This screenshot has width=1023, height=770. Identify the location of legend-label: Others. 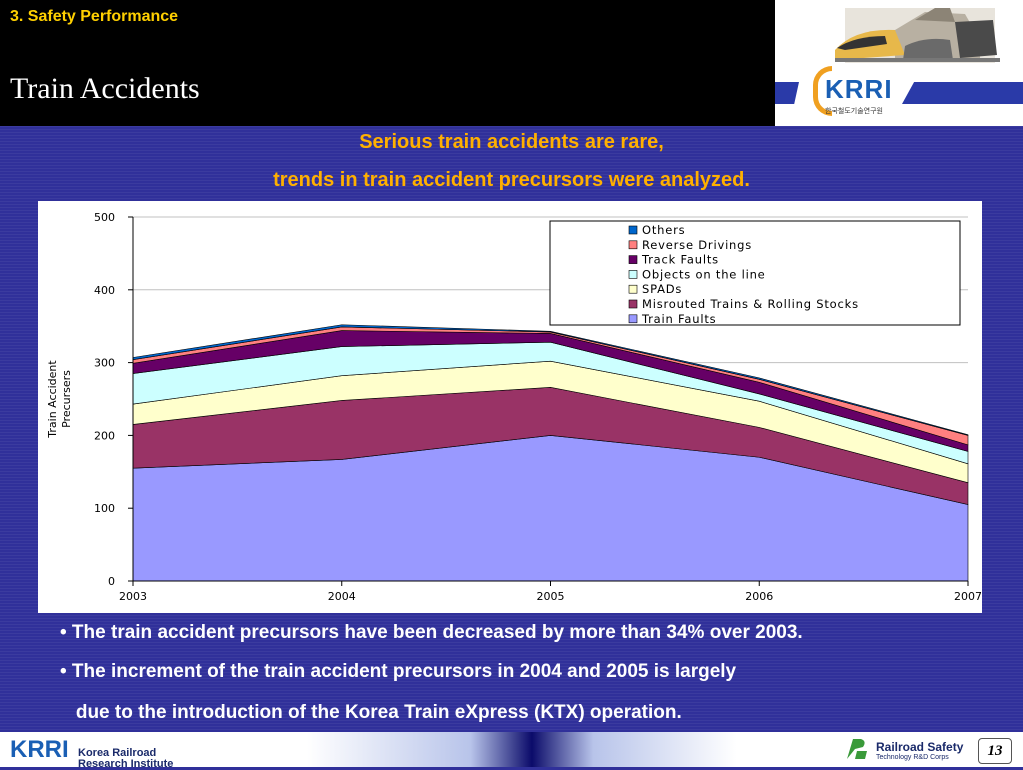
(663, 230).